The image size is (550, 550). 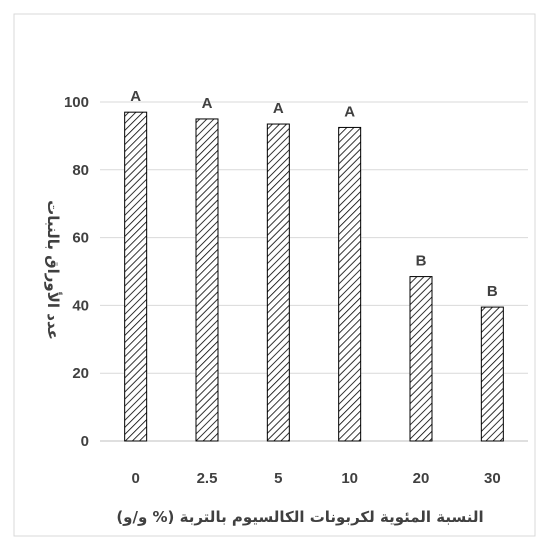 What do you see at coordinates (85, 441) in the screenshot?
I see `y-tick-label: 0` at bounding box center [85, 441].